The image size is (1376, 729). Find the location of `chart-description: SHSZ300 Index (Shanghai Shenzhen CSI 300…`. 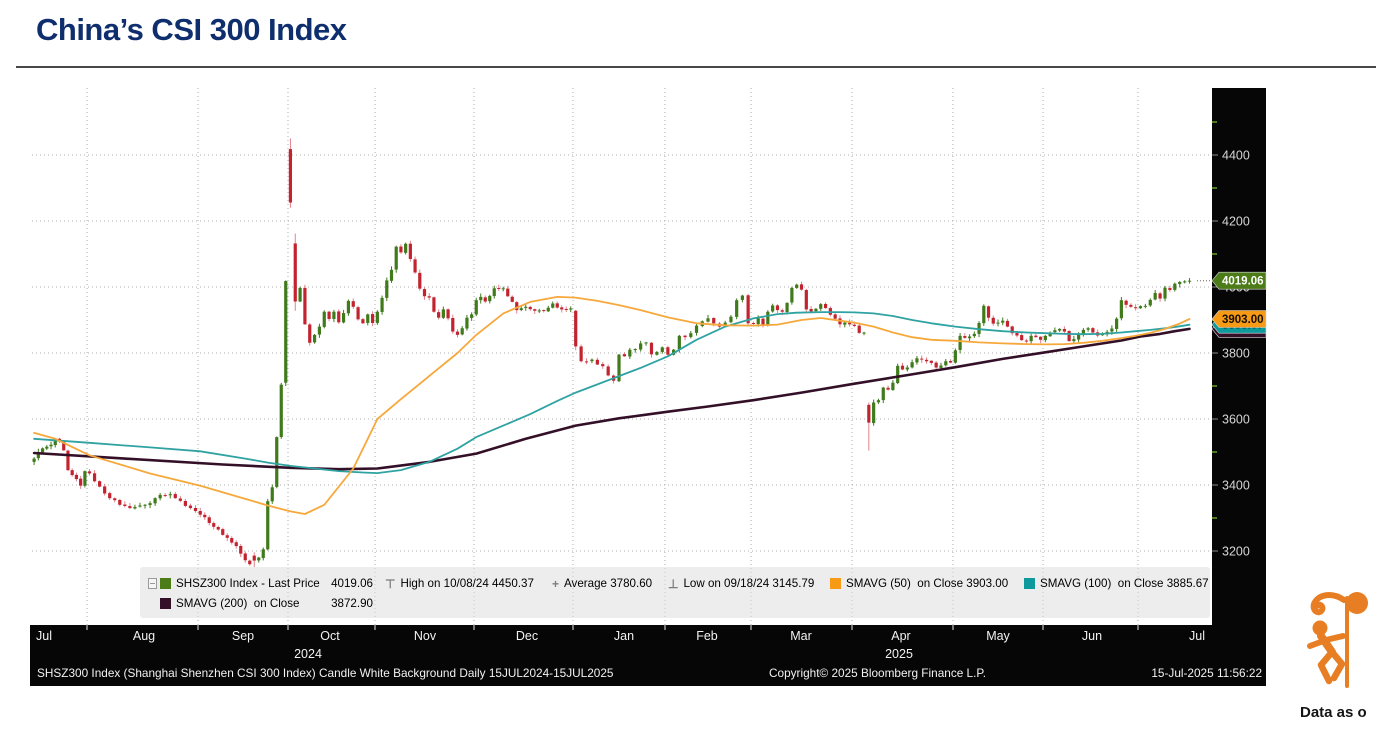

chart-description: SHSZ300 Index (Shanghai Shenzhen CSI 300… is located at coordinates (325, 673).